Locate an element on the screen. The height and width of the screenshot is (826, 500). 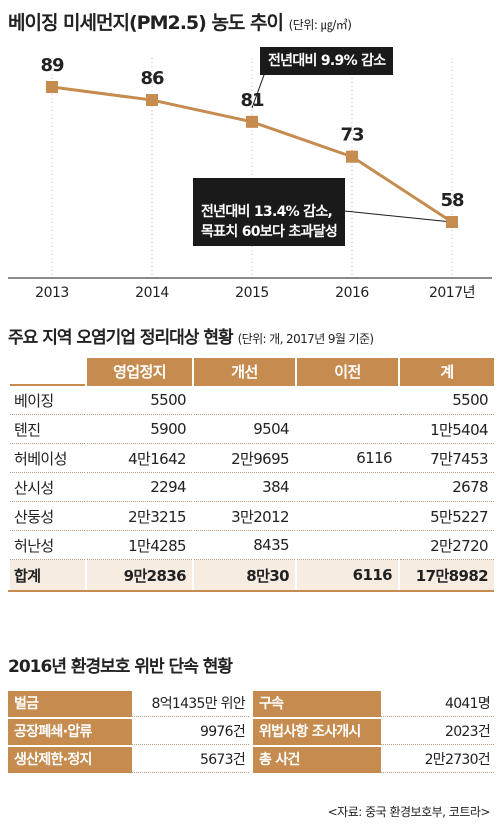
item-value: 8억1435만 위안 is located at coordinates (190, 704).